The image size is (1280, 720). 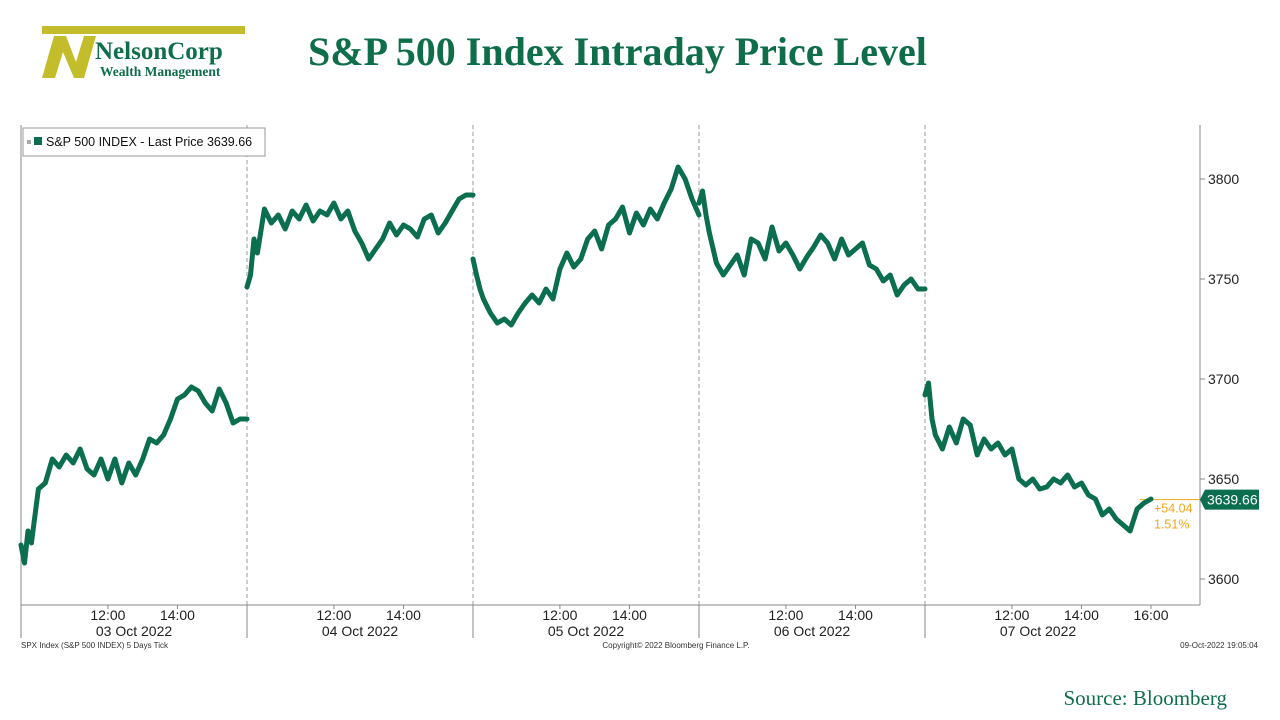 I want to click on legend-label: S&P 500 INDEX - Last Price 3639.66, so click(x=149, y=142).